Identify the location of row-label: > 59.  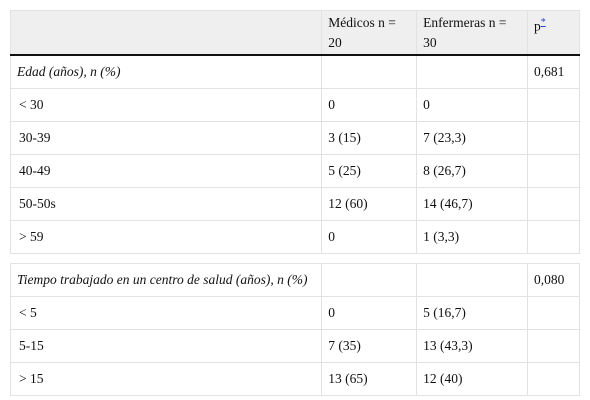
(166, 237).